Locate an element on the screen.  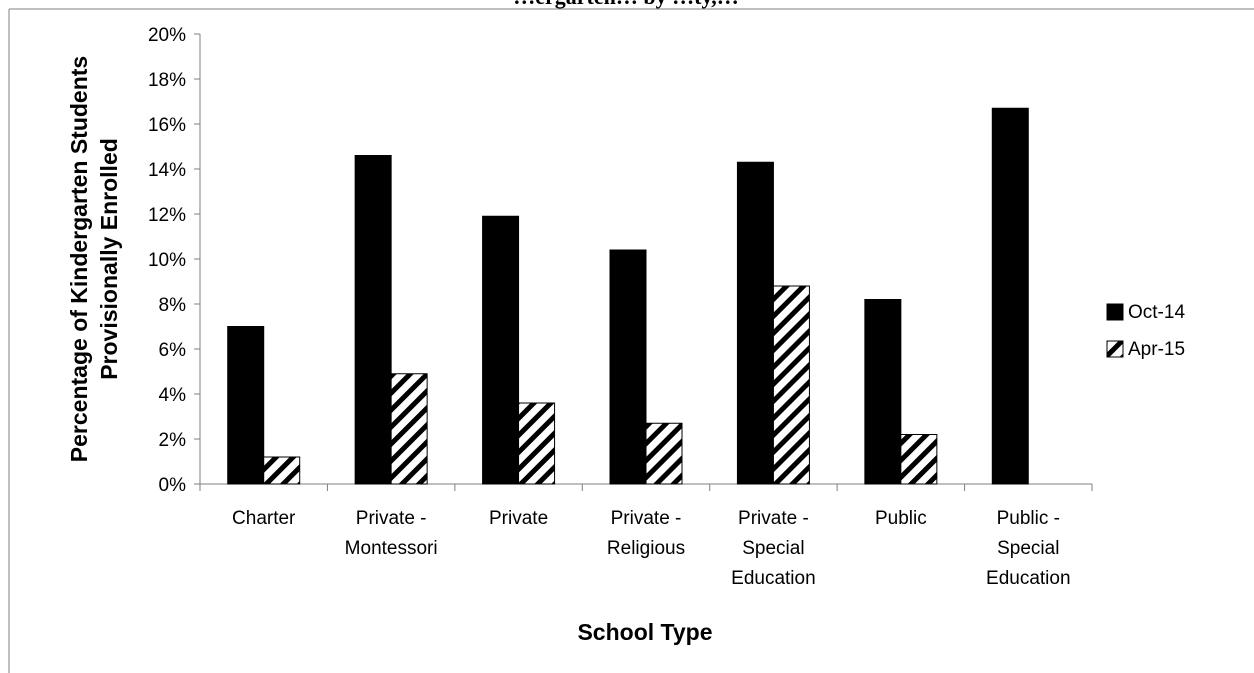
legend-label: Apr-15 is located at coordinates (1156, 349).